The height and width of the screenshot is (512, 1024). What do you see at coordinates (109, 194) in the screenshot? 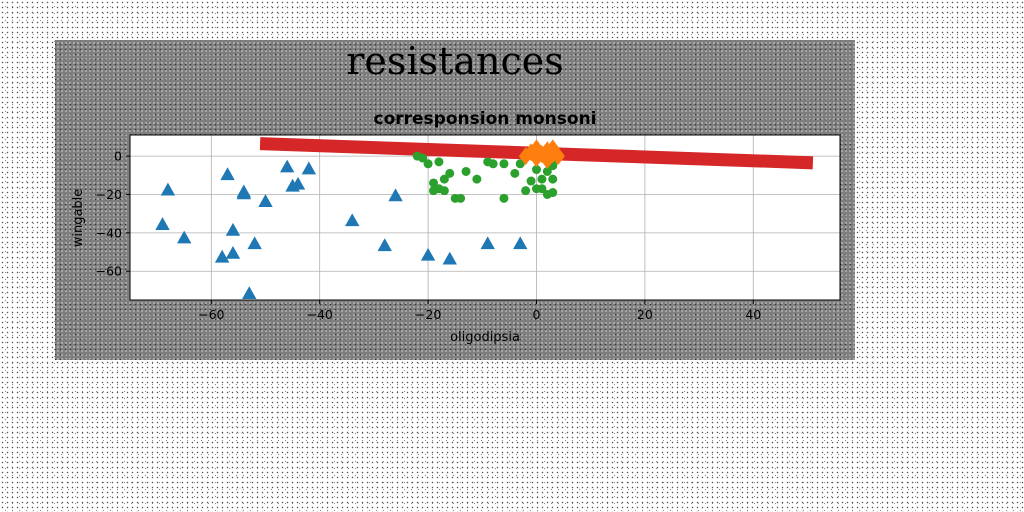
I see `y-tick-label: −20` at bounding box center [109, 194].